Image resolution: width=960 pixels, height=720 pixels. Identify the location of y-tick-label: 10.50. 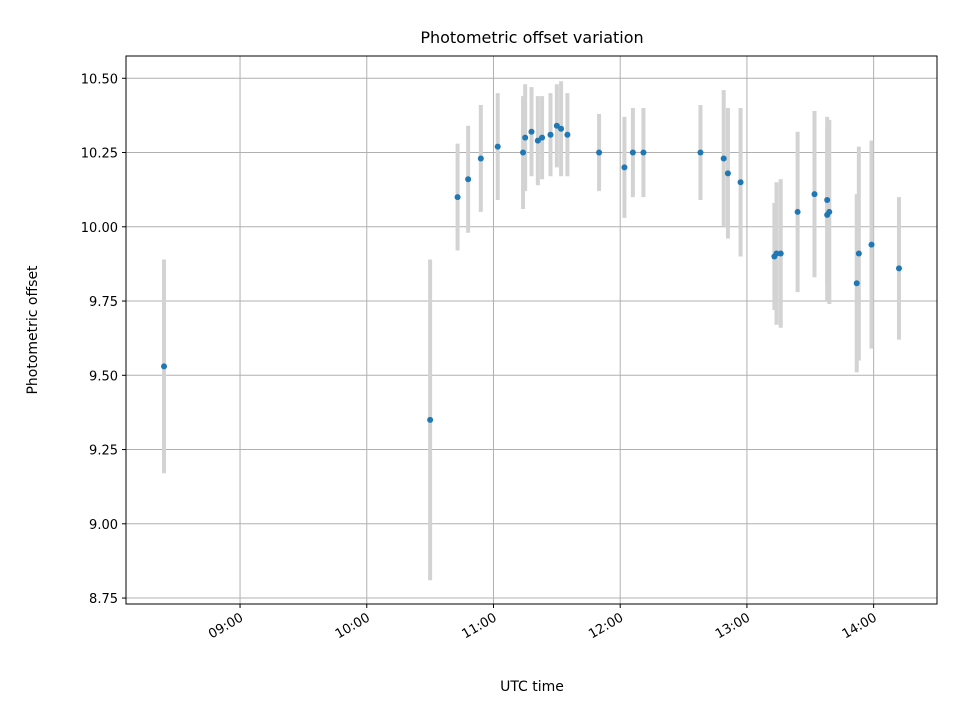
(99, 79).